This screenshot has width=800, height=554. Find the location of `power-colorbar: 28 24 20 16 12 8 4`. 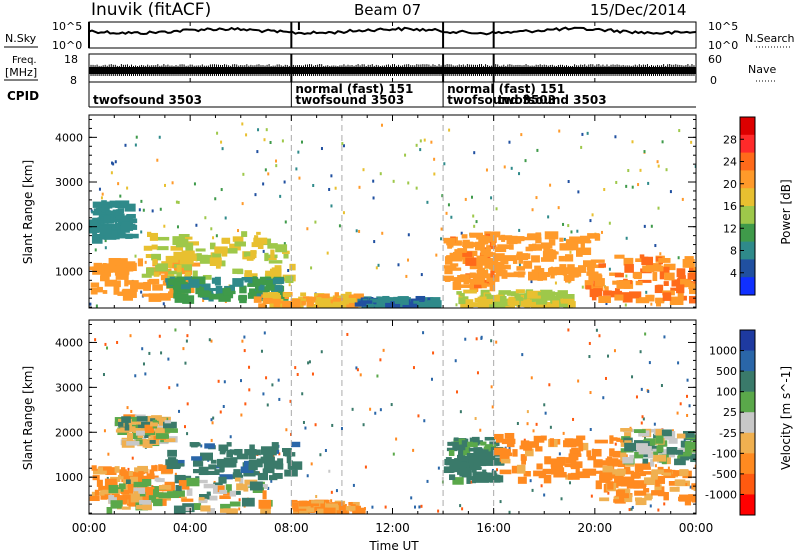

power-colorbar: 28 24 20 16 12 8 4 is located at coordinates (739, 206).